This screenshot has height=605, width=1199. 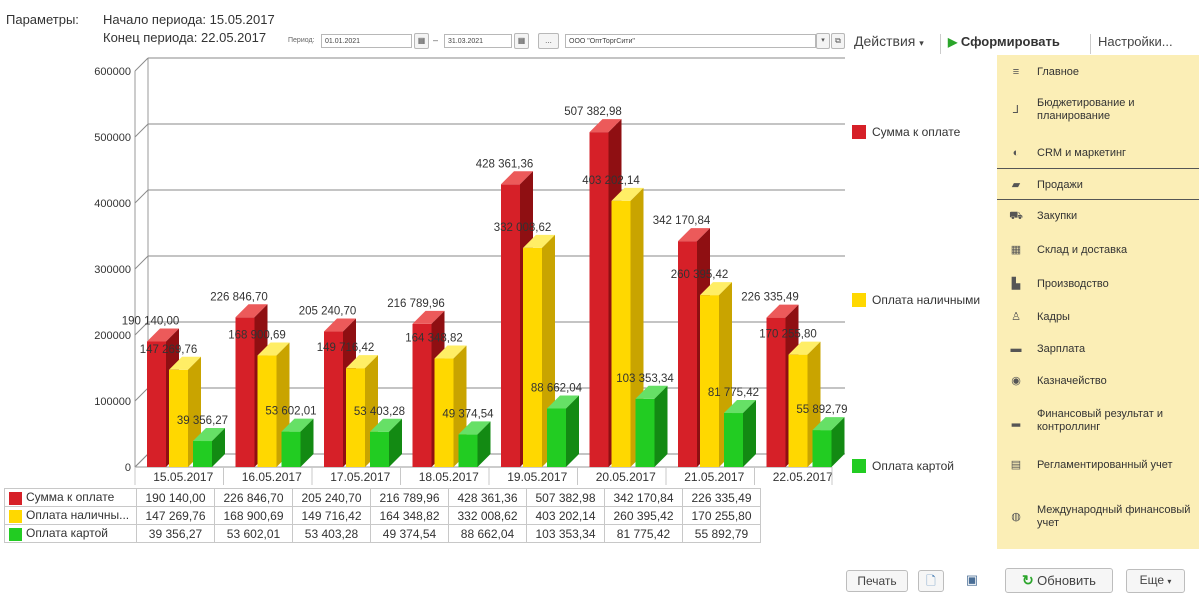 I want to click on table-swatch-cash, so click(x=15, y=516).